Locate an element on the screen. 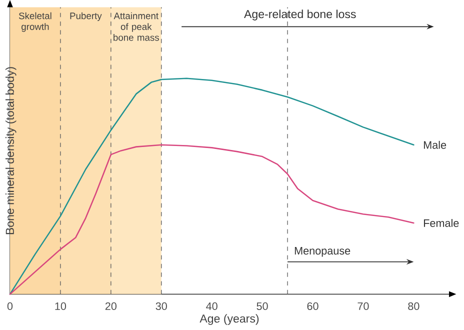 Image resolution: width=464 pixels, height=330 pixels. x-tick-label: 70 is located at coordinates (363, 306).